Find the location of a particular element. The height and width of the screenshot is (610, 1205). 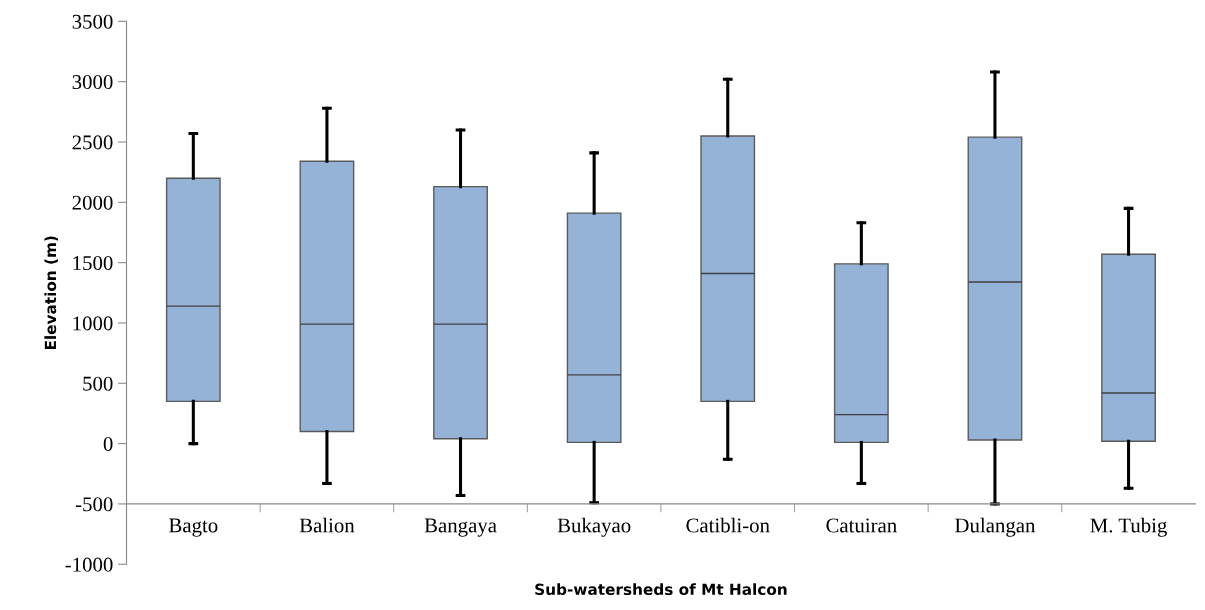

y-tick-label: 2500 is located at coordinates (92, 142).